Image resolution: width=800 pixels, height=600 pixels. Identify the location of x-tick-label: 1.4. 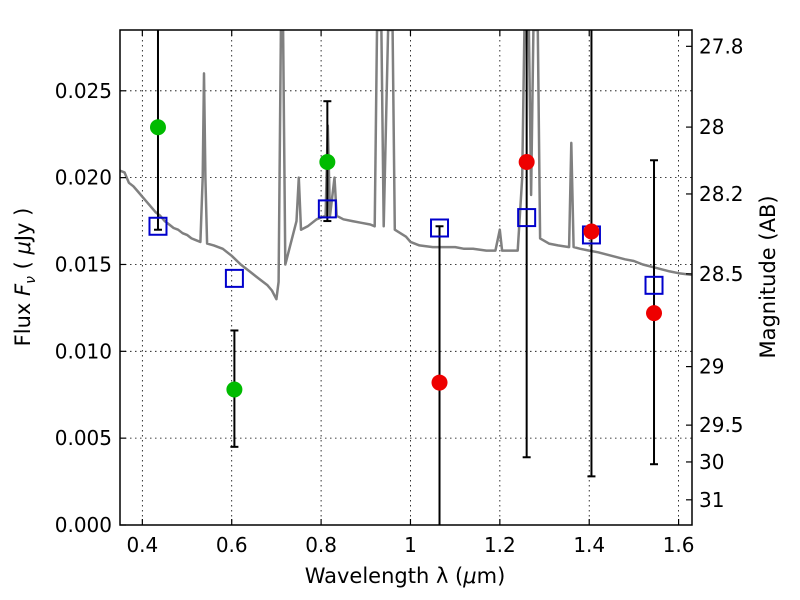
(589, 545).